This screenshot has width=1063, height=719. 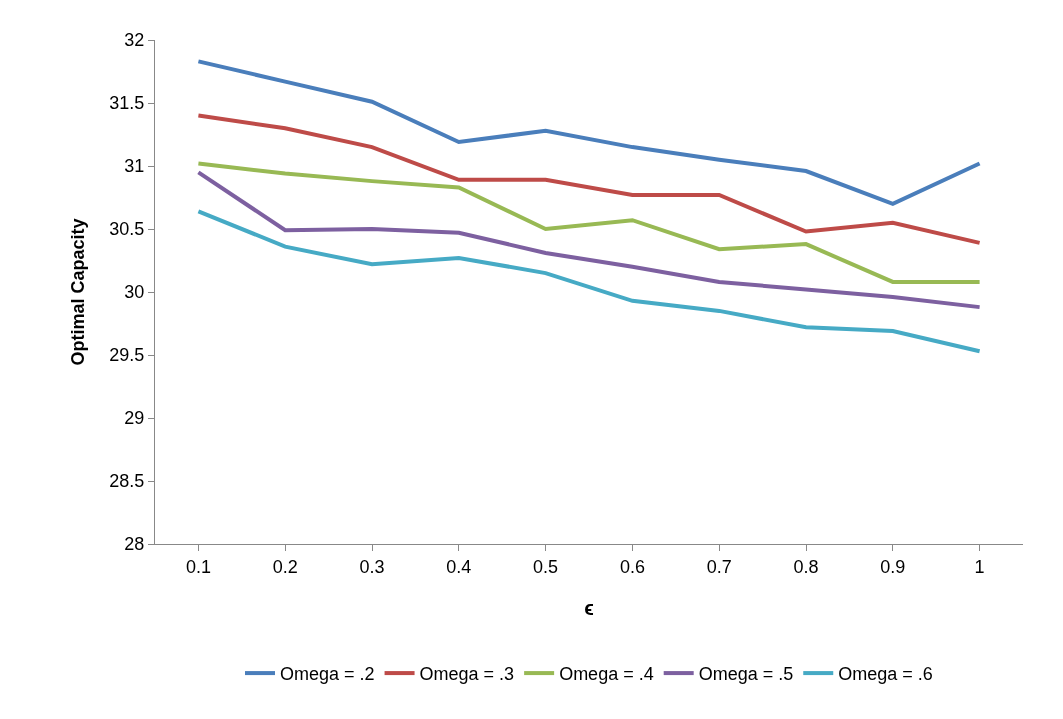 What do you see at coordinates (719, 566) in the screenshot?
I see `x-tick-label: 0.7` at bounding box center [719, 566].